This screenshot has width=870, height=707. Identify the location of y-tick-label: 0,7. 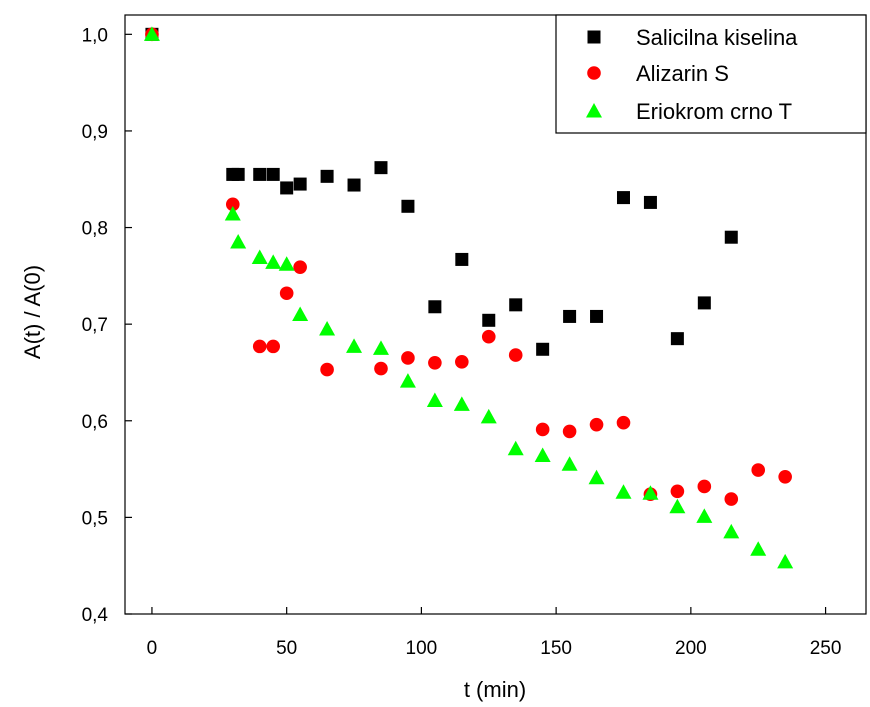
(95, 325).